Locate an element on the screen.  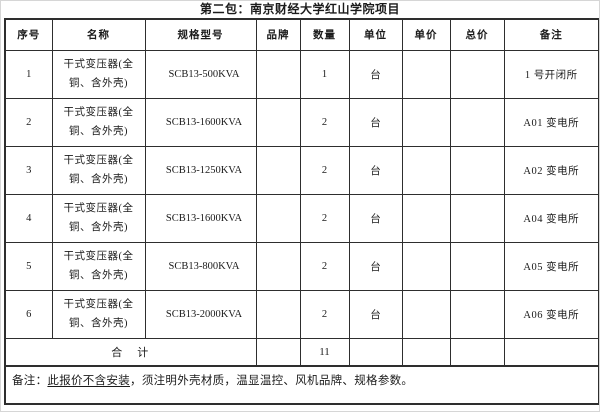
total-unit-price-cell is located at coordinates (426, 352).